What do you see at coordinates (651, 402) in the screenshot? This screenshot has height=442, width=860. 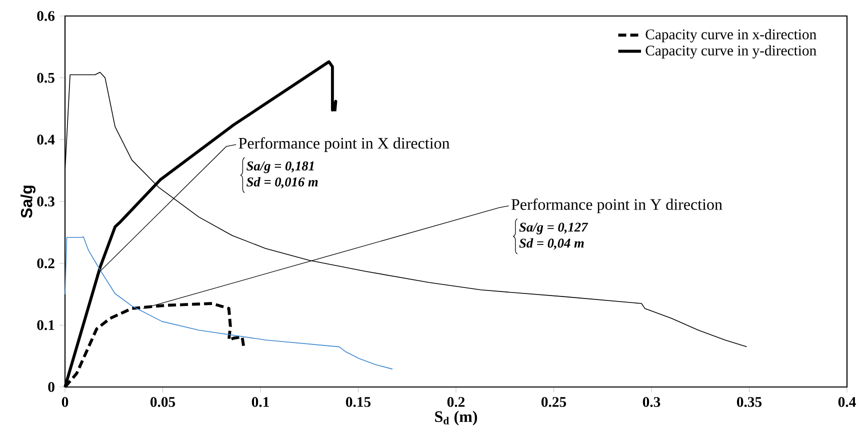 I see `x-tick-label: 0.3` at bounding box center [651, 402].